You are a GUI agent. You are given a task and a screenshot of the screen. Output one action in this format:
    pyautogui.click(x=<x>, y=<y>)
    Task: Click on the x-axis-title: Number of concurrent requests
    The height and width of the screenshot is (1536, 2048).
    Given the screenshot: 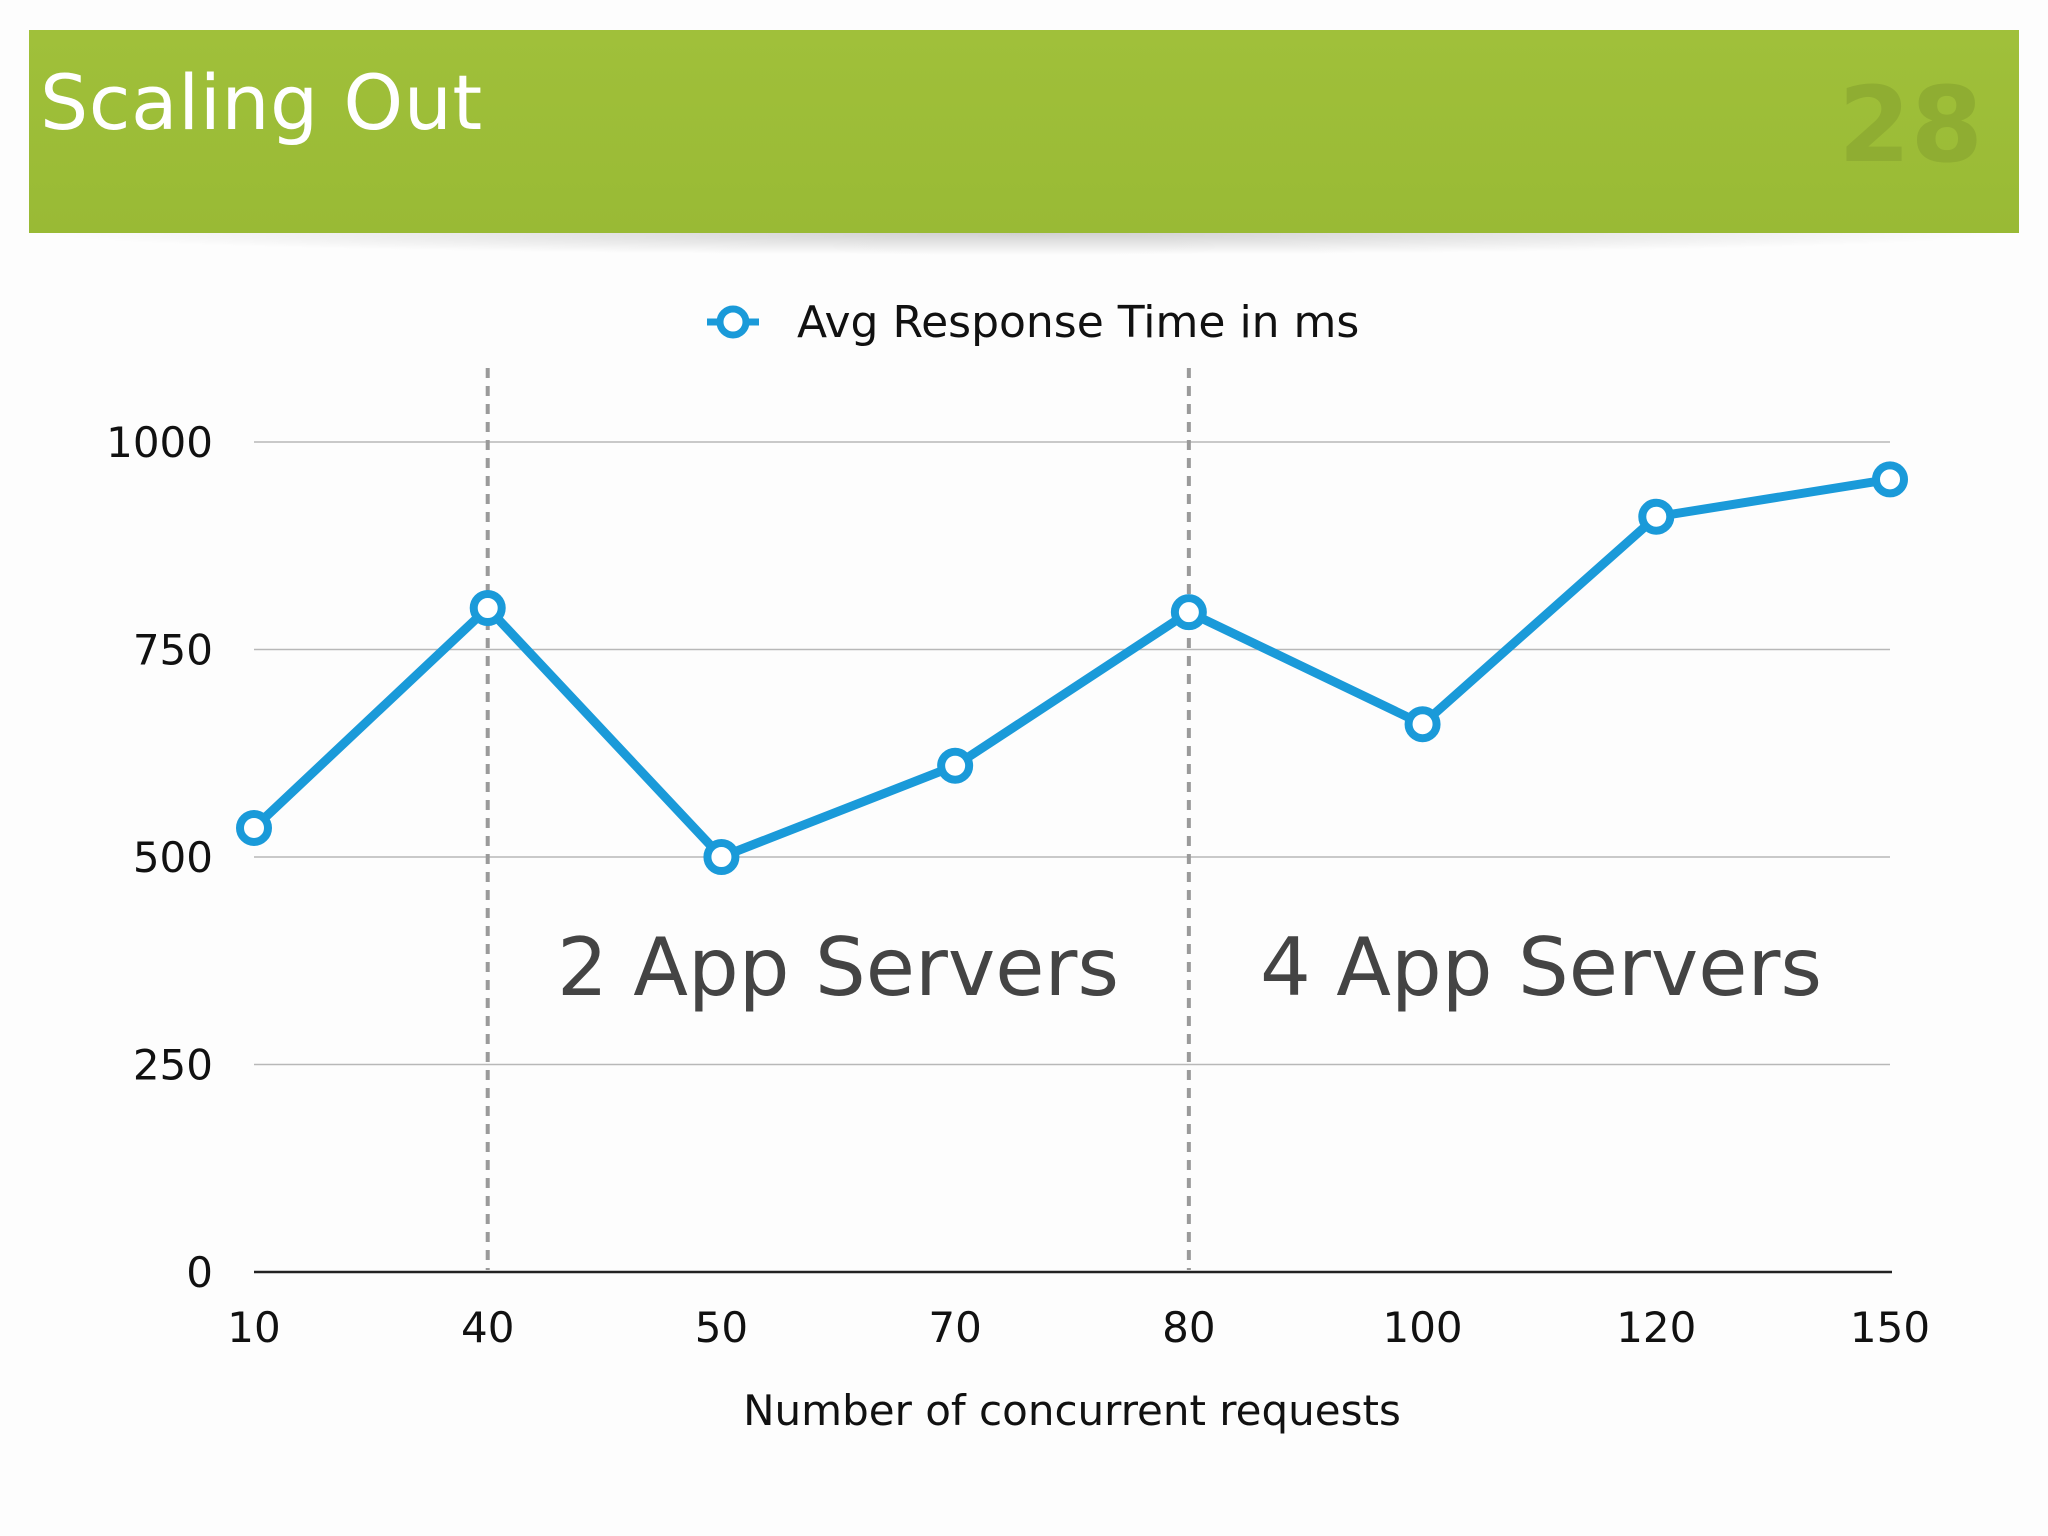 What is the action you would take?
    pyautogui.click(x=1072, y=1410)
    